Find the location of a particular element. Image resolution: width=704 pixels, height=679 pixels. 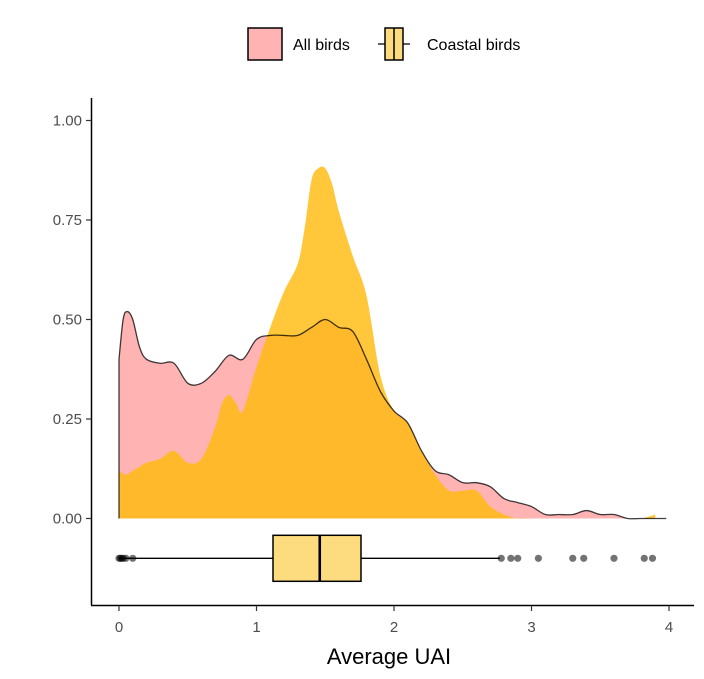

legend: All birds Coastal birds is located at coordinates (383, 44).